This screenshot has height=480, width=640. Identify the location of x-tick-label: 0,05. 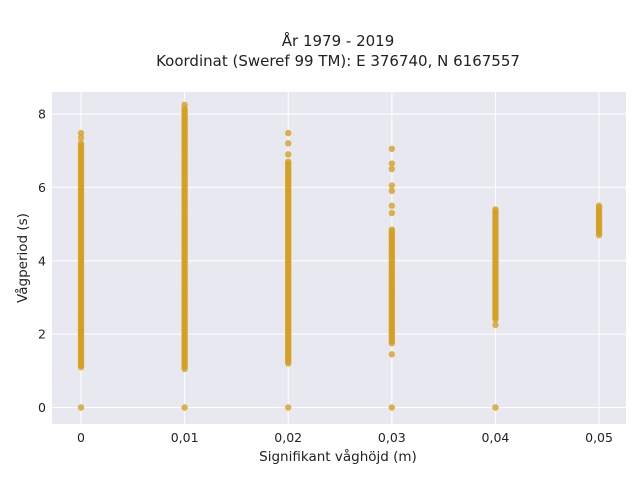
(599, 437).